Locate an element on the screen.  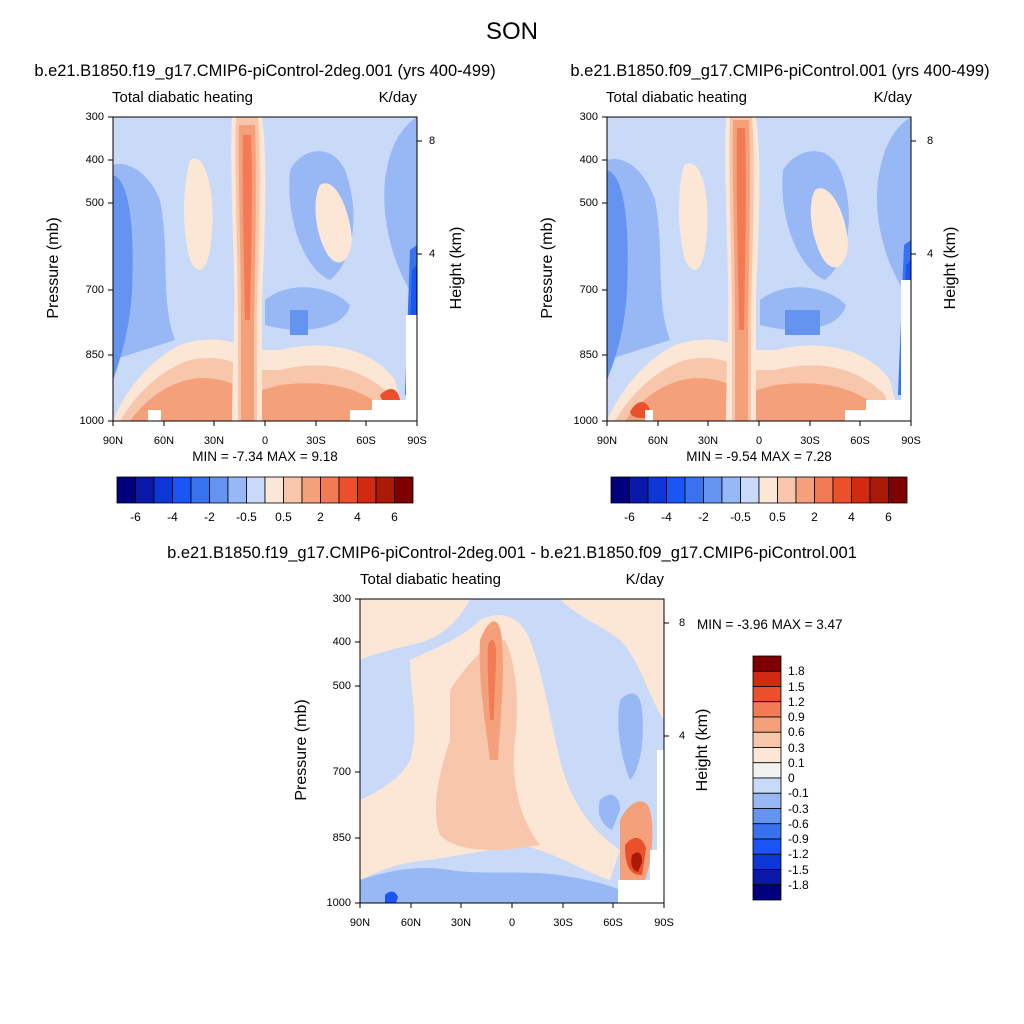
colorbar-label: -2 is located at coordinates (703, 517).